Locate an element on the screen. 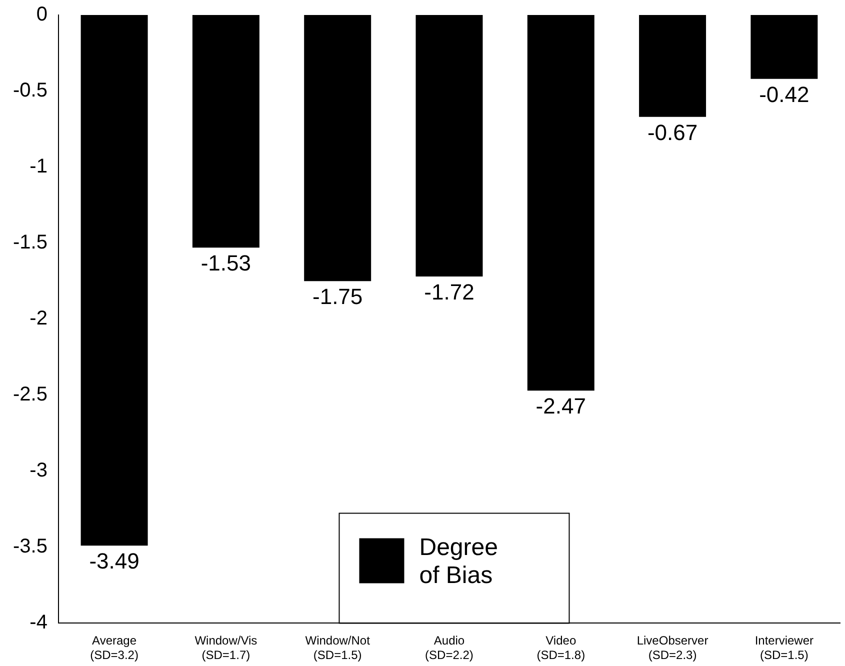  data-label: -2.47 is located at coordinates (561, 406).